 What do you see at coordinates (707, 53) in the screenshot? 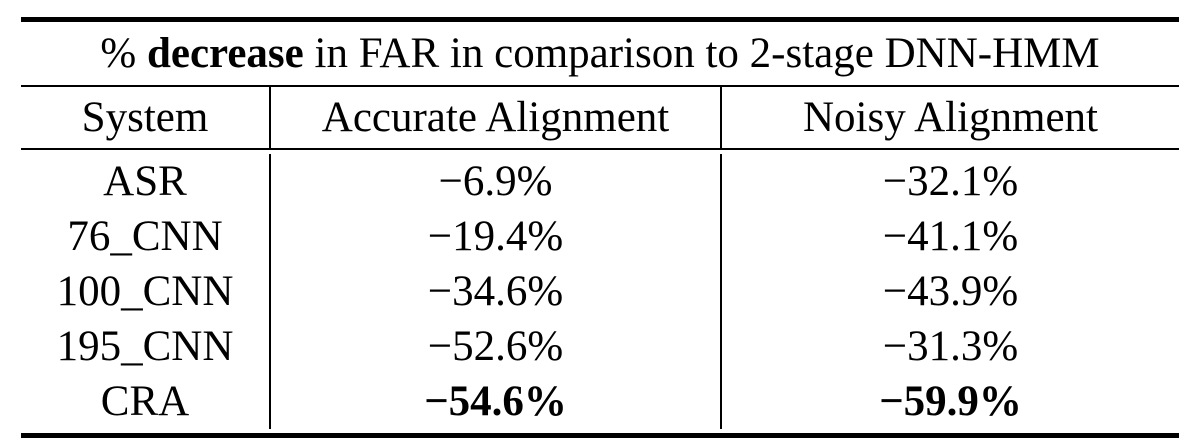
I see `caption-rest: in FAR in comparison to 2-stage DNN-HMM` at bounding box center [707, 53].